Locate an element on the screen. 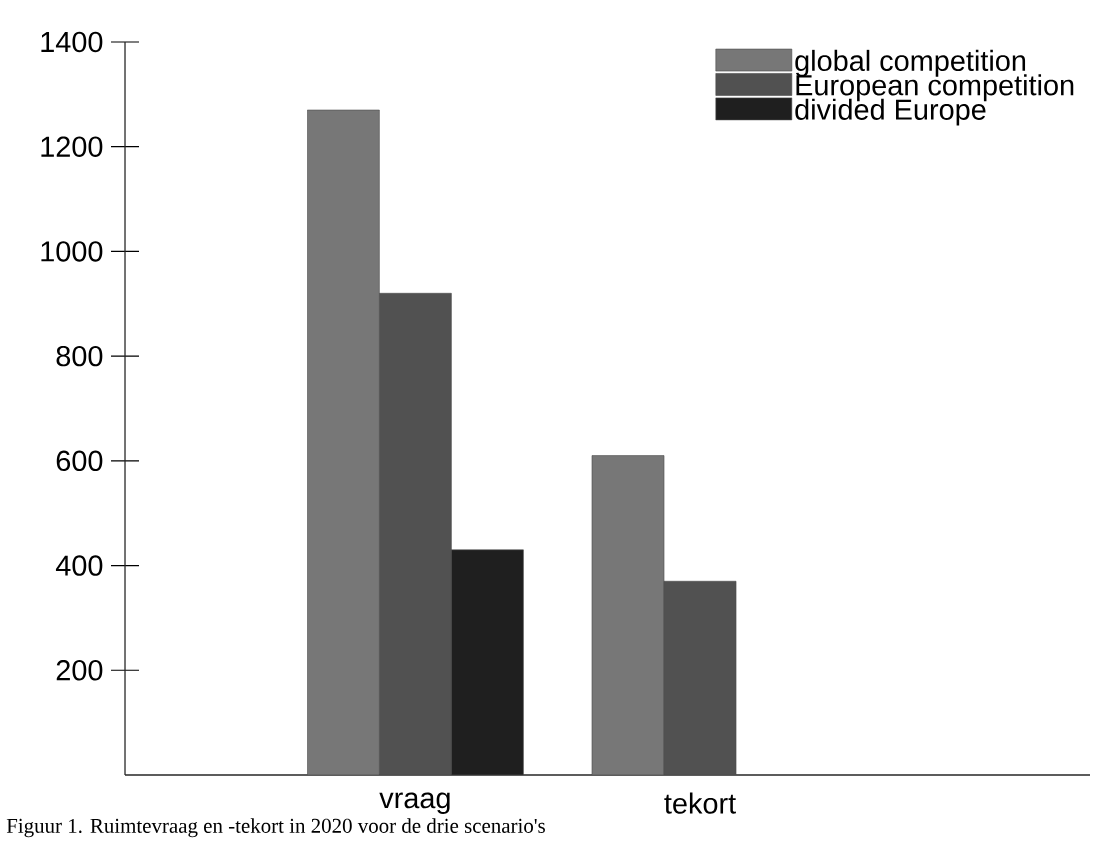  y-tick-label: 400 is located at coordinates (79, 565).